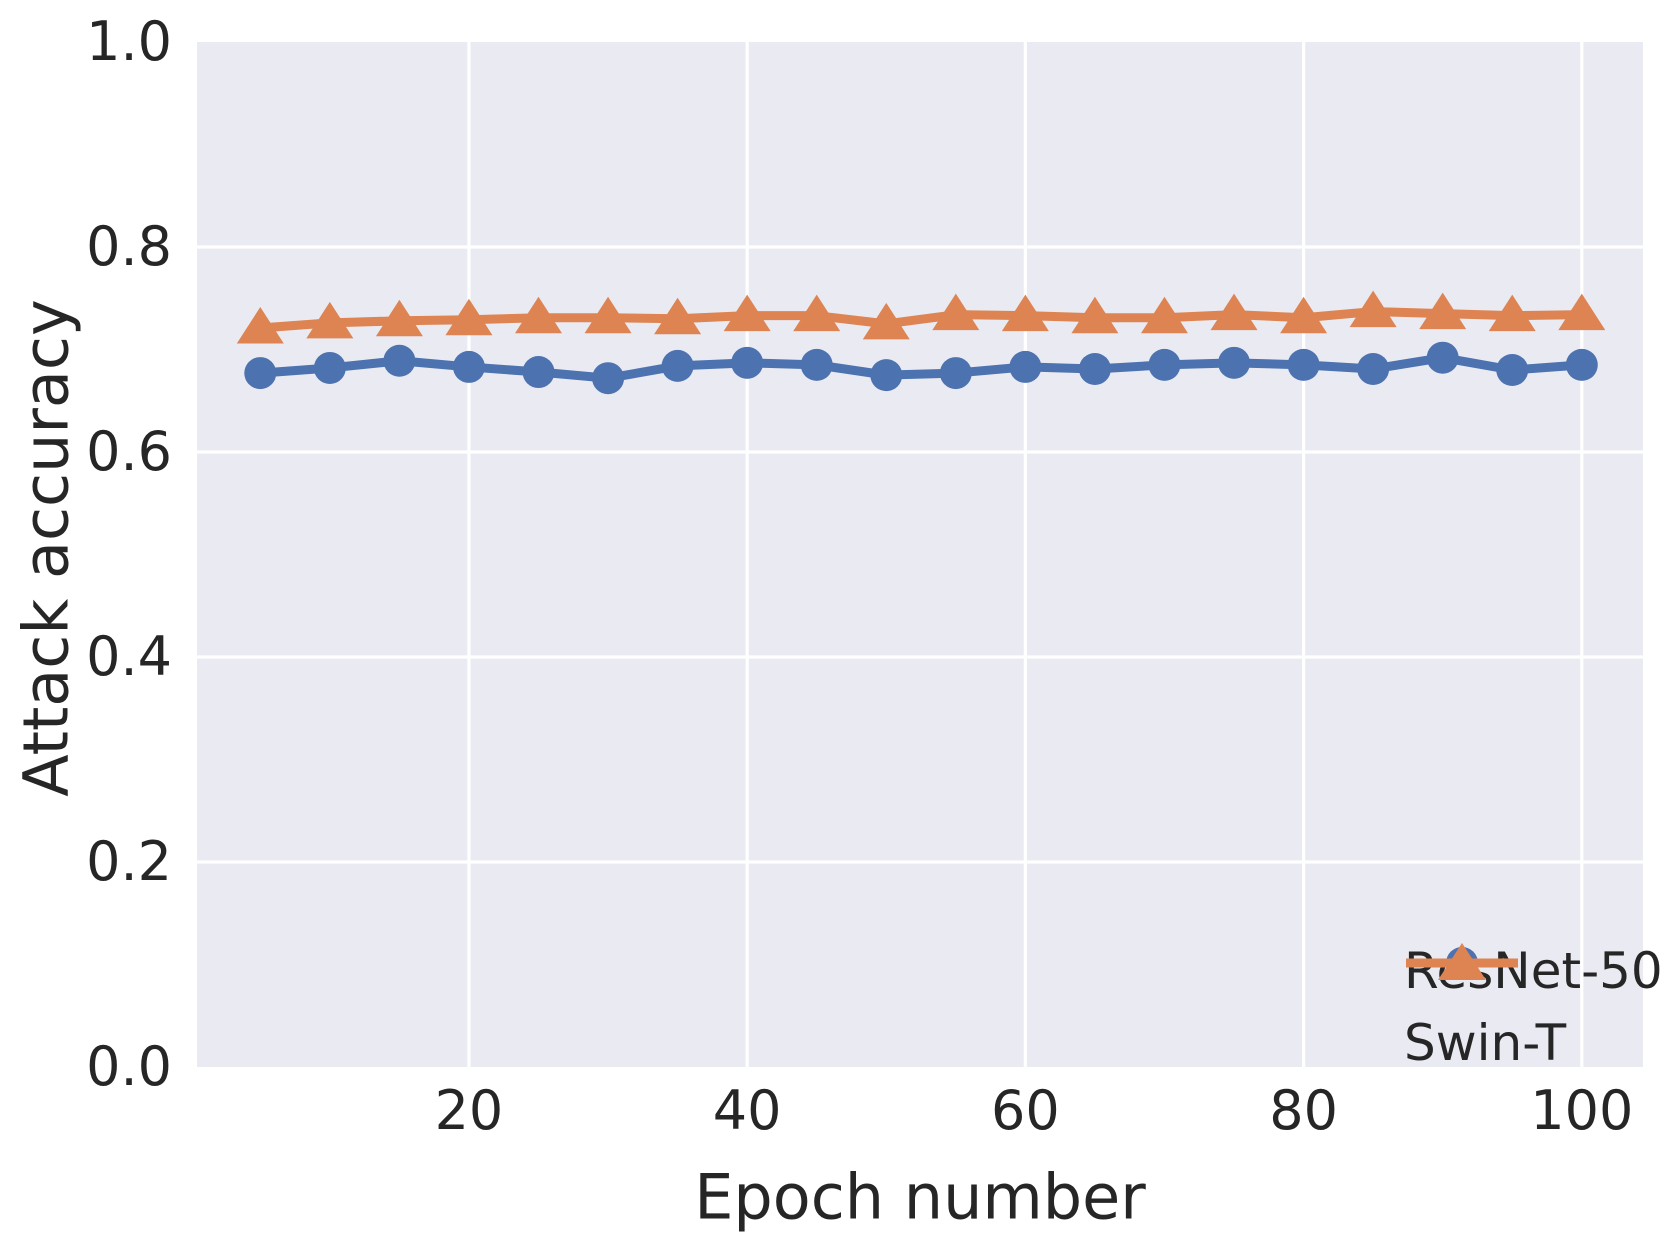 The width and height of the screenshot is (1664, 1248). Describe the element at coordinates (920, 1197) in the screenshot. I see `x-axis-label: Epoch number` at that location.